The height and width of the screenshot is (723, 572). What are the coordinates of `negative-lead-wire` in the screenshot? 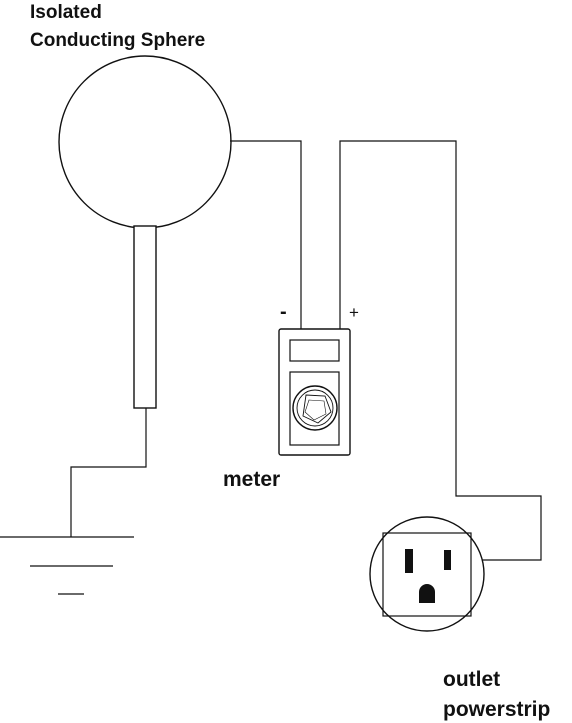 It's located at (266, 235).